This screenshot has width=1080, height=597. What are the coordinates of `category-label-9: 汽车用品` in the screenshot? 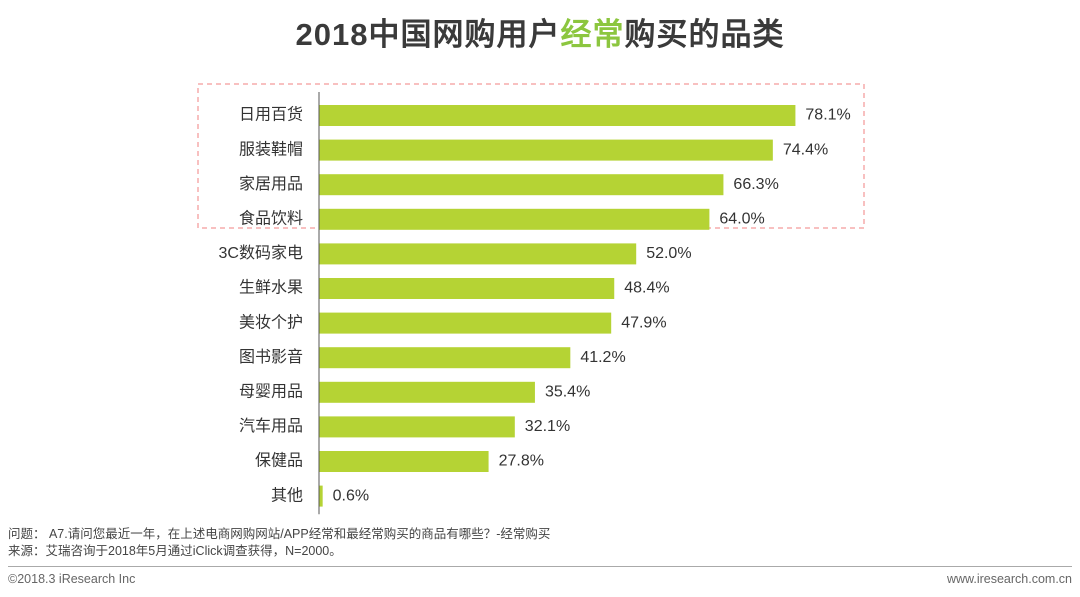 It's located at (271, 426).